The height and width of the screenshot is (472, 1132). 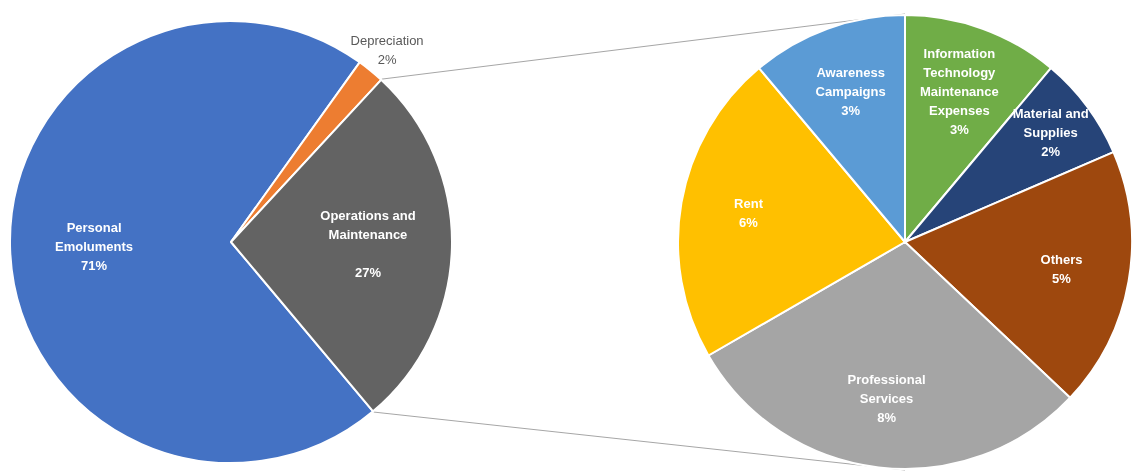 I want to click on data-label: 71%, so click(x=94, y=265).